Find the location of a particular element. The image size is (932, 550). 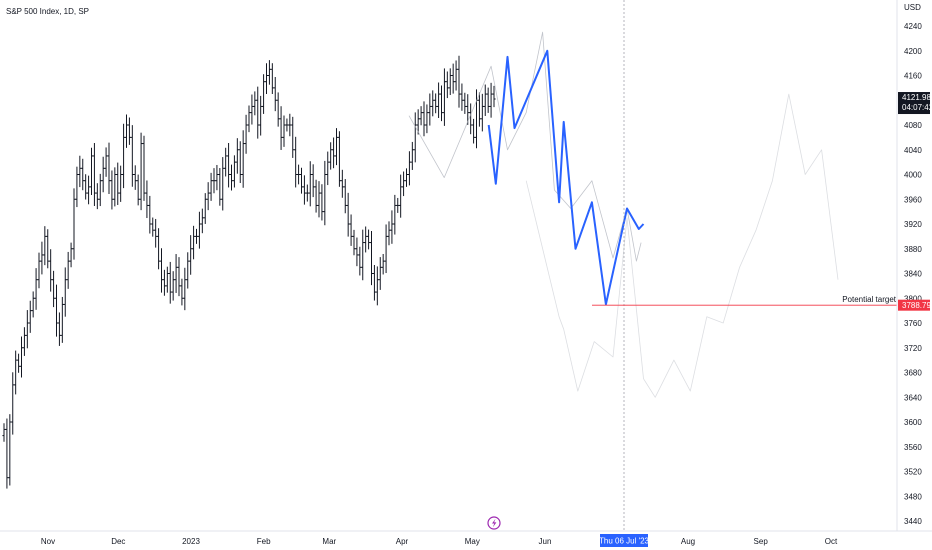

time-axis-label: 2023 is located at coordinates (191, 541).